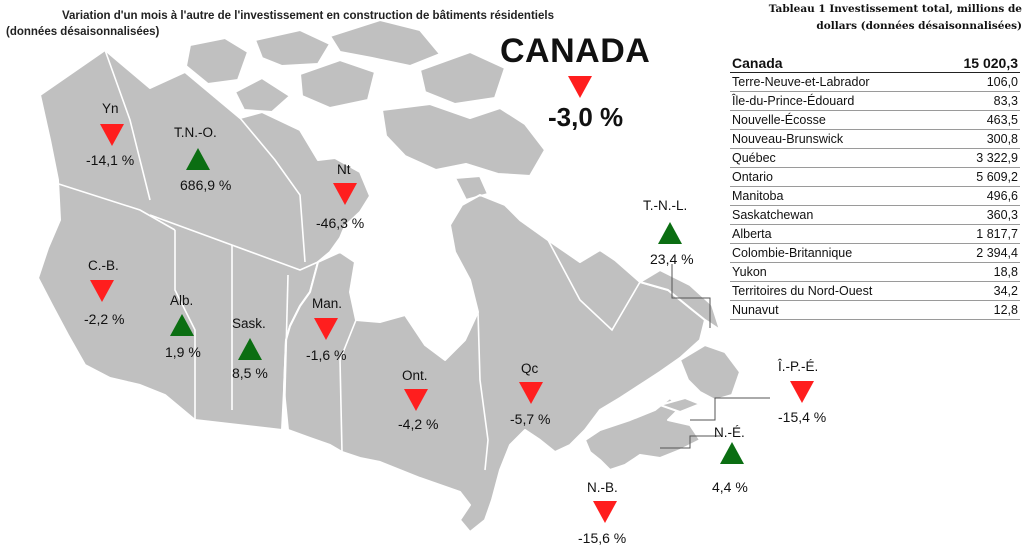 The width and height of the screenshot is (1027, 550). Describe the element at coordinates (875, 101) in the screenshot. I see `table-row: Île-du-Prince-Édouard 83,3` at that location.